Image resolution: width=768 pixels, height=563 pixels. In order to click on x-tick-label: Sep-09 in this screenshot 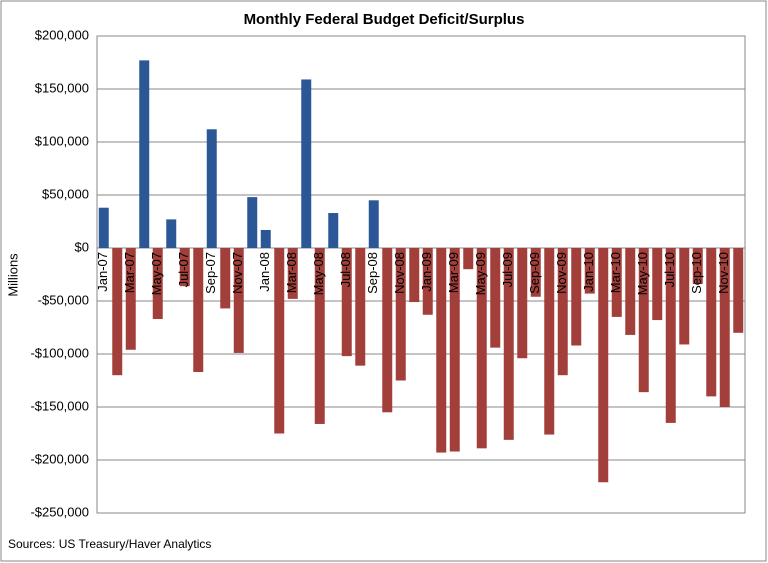, I will do `click(534, 273)`.